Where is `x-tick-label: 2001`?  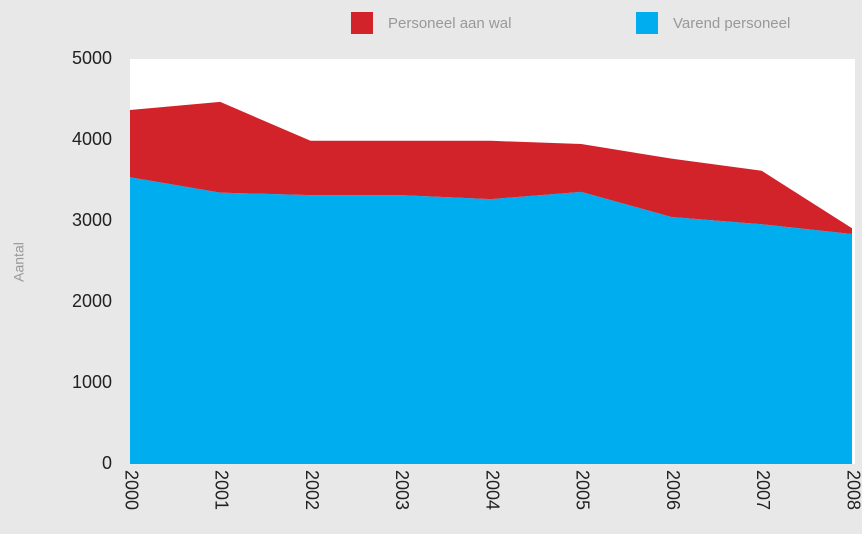 x-tick-label: 2001 is located at coordinates (222, 490).